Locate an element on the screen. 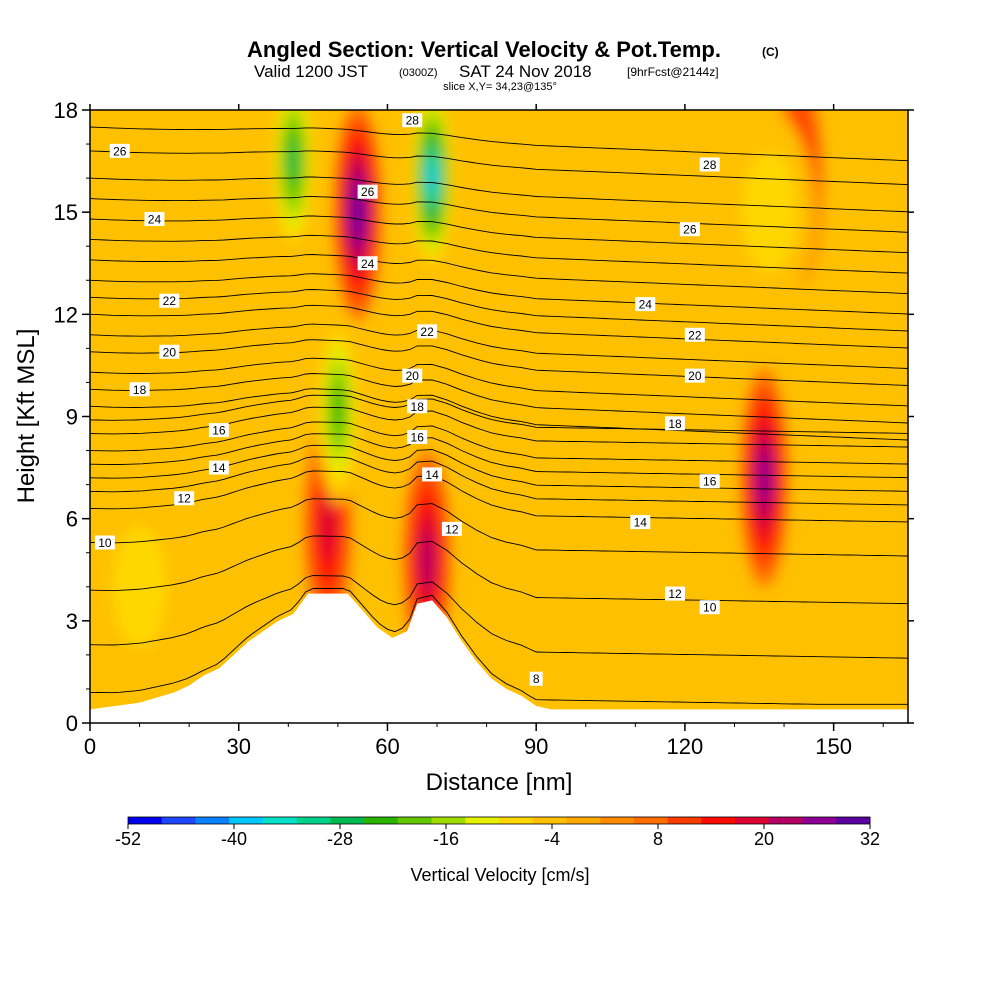  y-tick-label: 15 is located at coordinates (66, 212).